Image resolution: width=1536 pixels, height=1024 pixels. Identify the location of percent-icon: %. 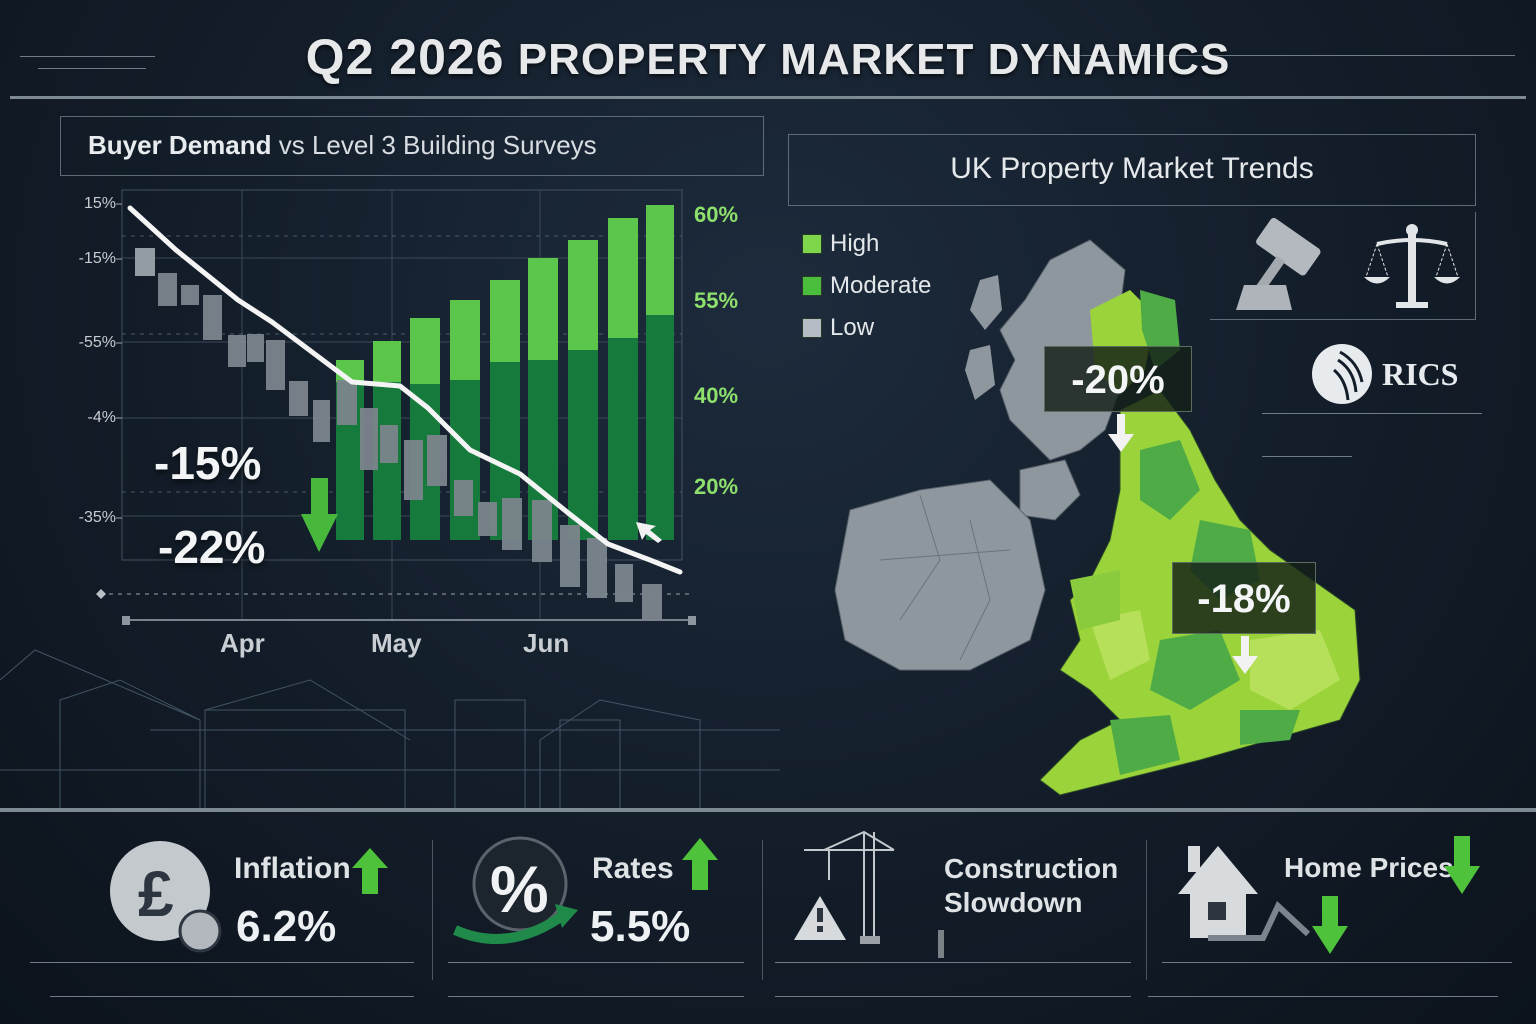
(515, 890).